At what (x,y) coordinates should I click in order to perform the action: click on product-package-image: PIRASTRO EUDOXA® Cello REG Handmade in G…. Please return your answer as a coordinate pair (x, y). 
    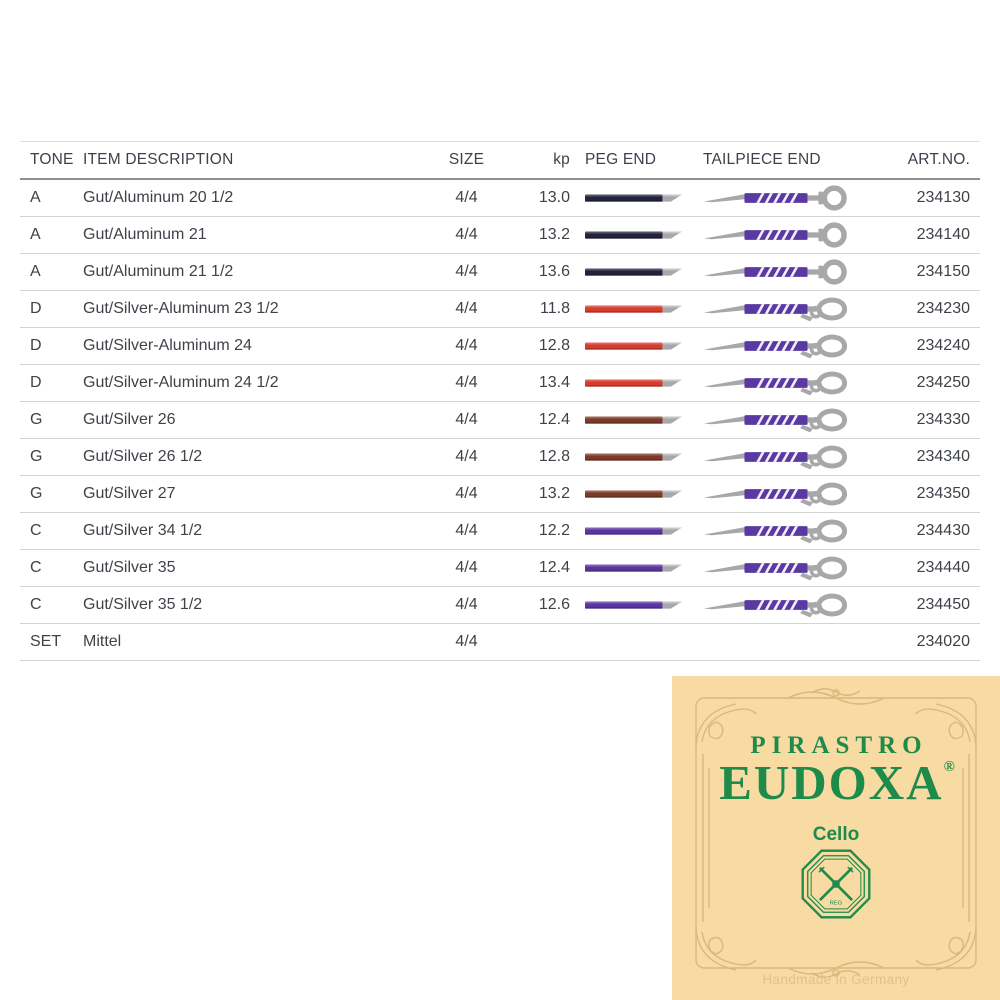
    Looking at the image, I should click on (836, 838).